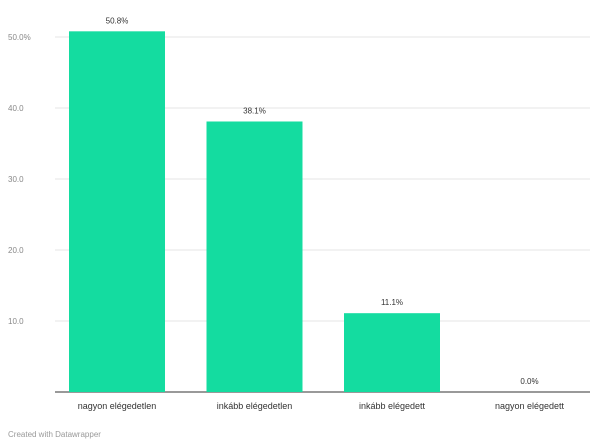  Describe the element at coordinates (392, 406) in the screenshot. I see `x-category-label: inkább elégedett` at that location.